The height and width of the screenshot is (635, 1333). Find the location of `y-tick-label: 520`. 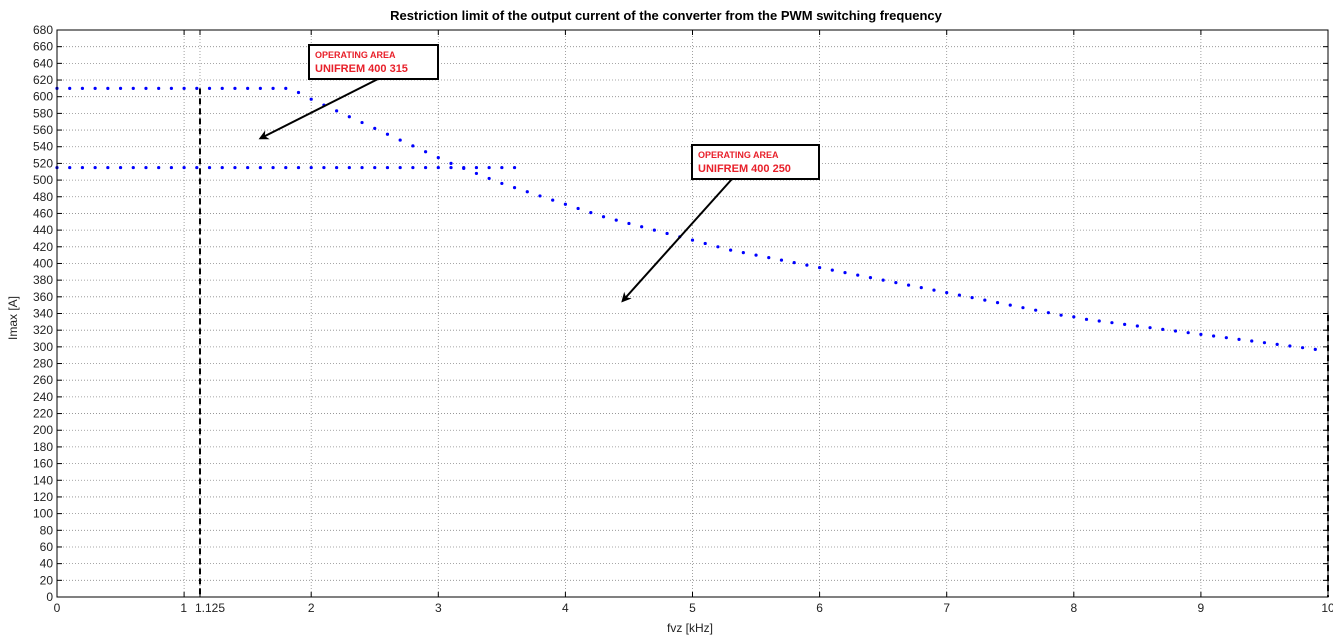

y-tick-label: 520 is located at coordinates (43, 163).